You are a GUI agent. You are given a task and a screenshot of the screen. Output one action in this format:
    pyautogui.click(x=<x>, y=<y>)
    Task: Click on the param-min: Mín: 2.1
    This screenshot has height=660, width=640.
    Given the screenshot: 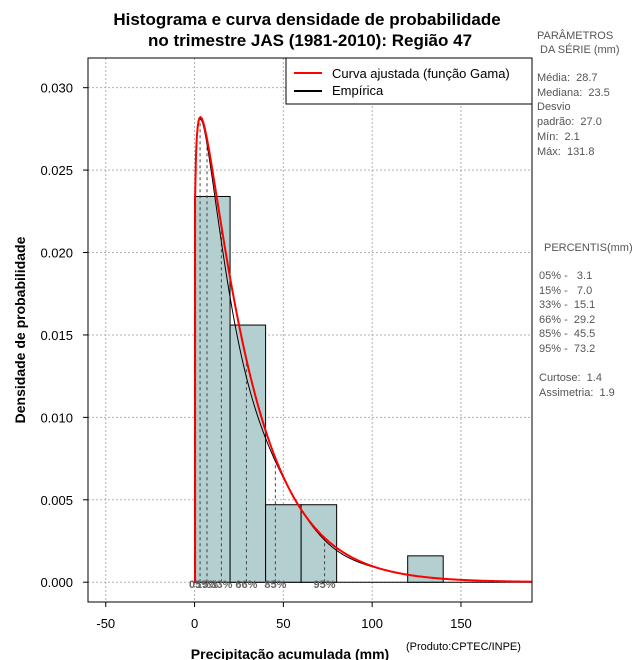 What is the action you would take?
    pyautogui.click(x=558, y=137)
    